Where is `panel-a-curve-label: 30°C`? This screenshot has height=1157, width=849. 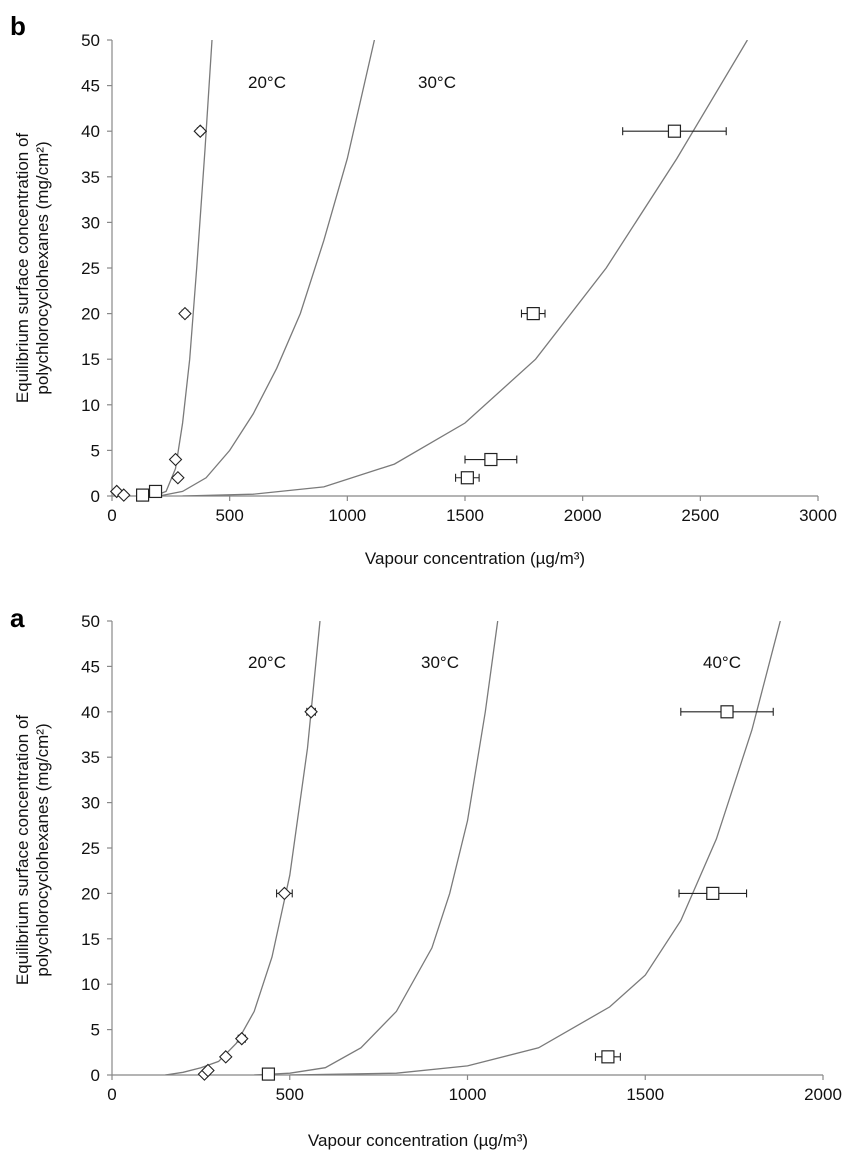
panel-a-curve-label: 30°C is located at coordinates (440, 662).